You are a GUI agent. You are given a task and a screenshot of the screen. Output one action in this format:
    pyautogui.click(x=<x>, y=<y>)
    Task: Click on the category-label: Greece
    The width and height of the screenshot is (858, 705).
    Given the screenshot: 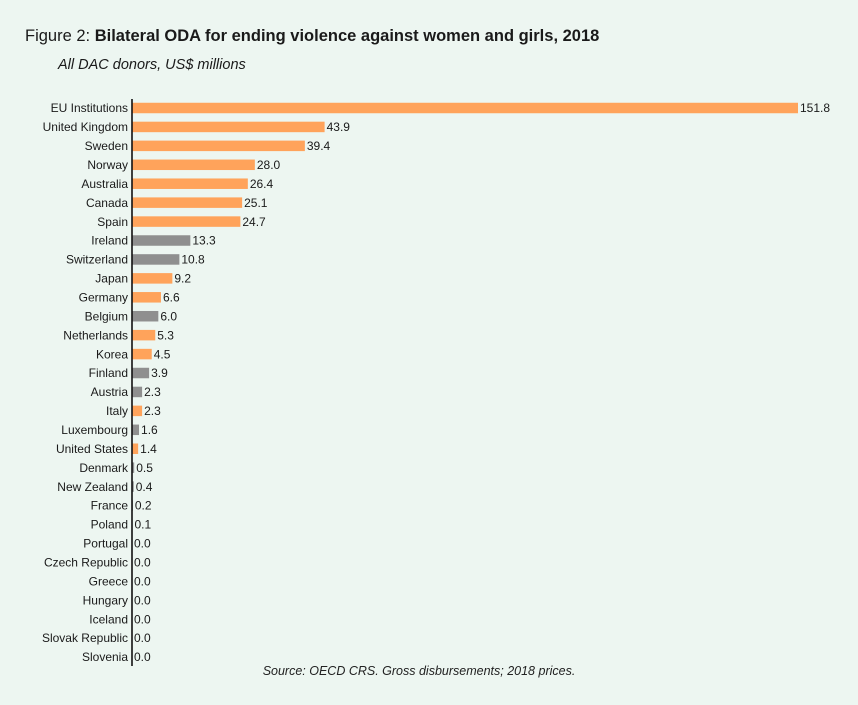 What is the action you would take?
    pyautogui.click(x=109, y=581)
    